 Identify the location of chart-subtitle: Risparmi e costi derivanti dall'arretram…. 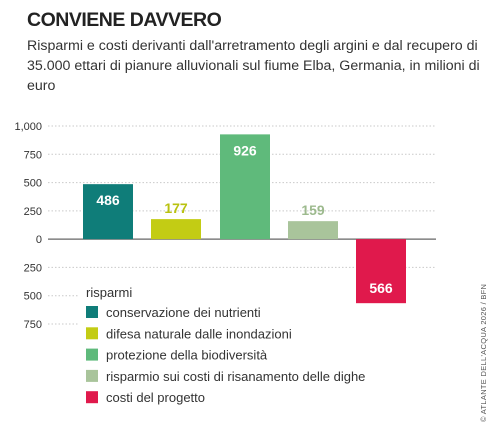
(253, 66).